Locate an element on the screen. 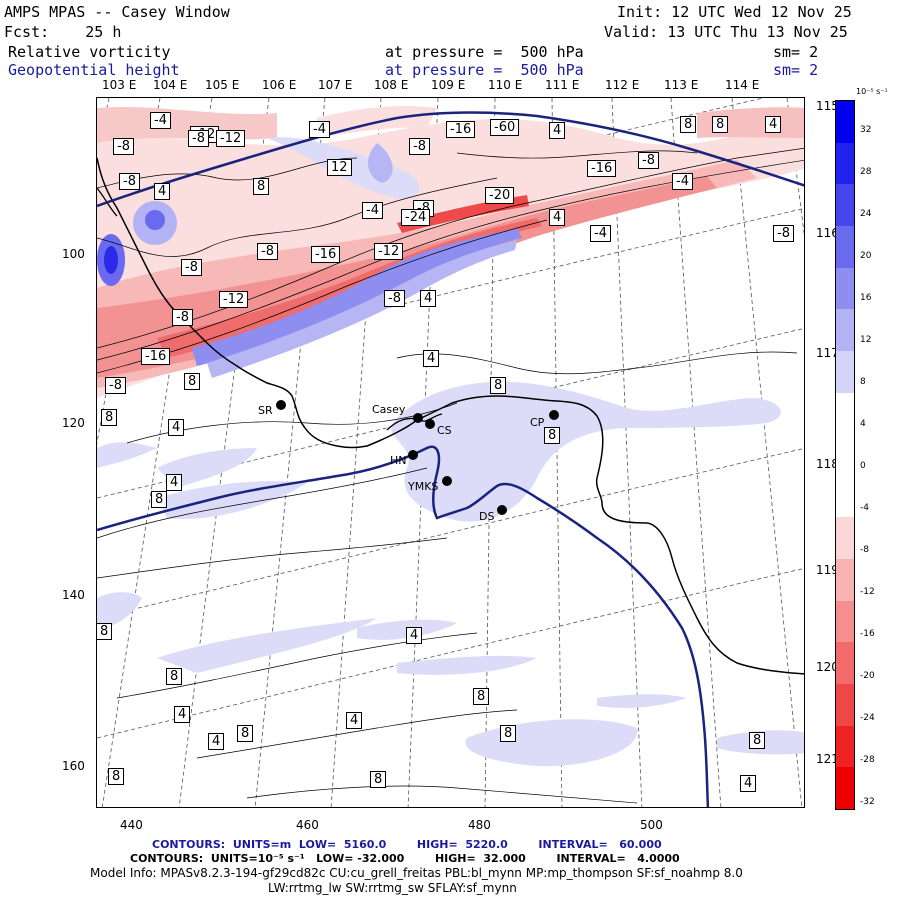 Image resolution: width=900 pixels, height=900 pixels. top-lon-label: 107 E is located at coordinates (335, 85).